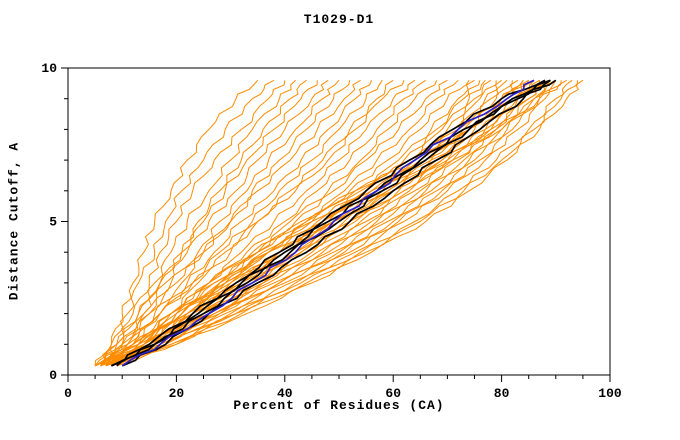  Describe the element at coordinates (285, 393) in the screenshot. I see `x-tick-label: 40` at that location.